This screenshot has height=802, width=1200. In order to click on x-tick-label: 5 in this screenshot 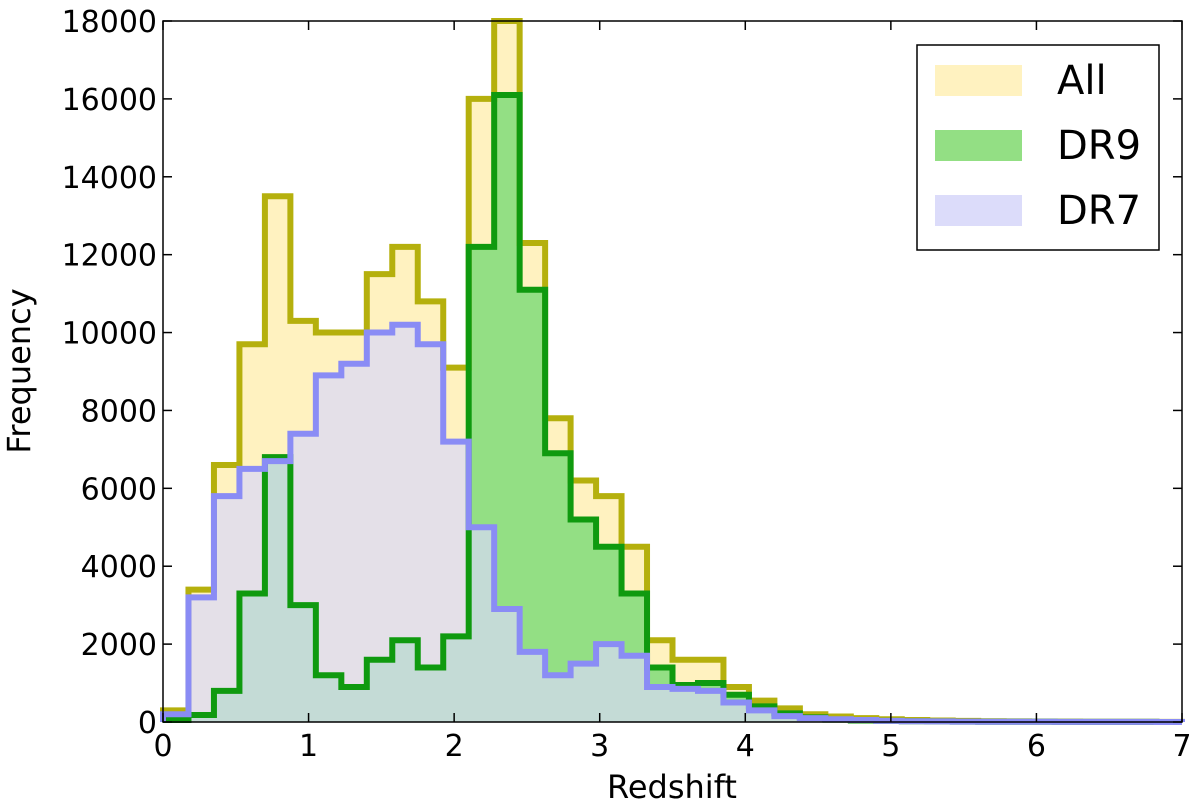, I will do `click(890, 746)`.